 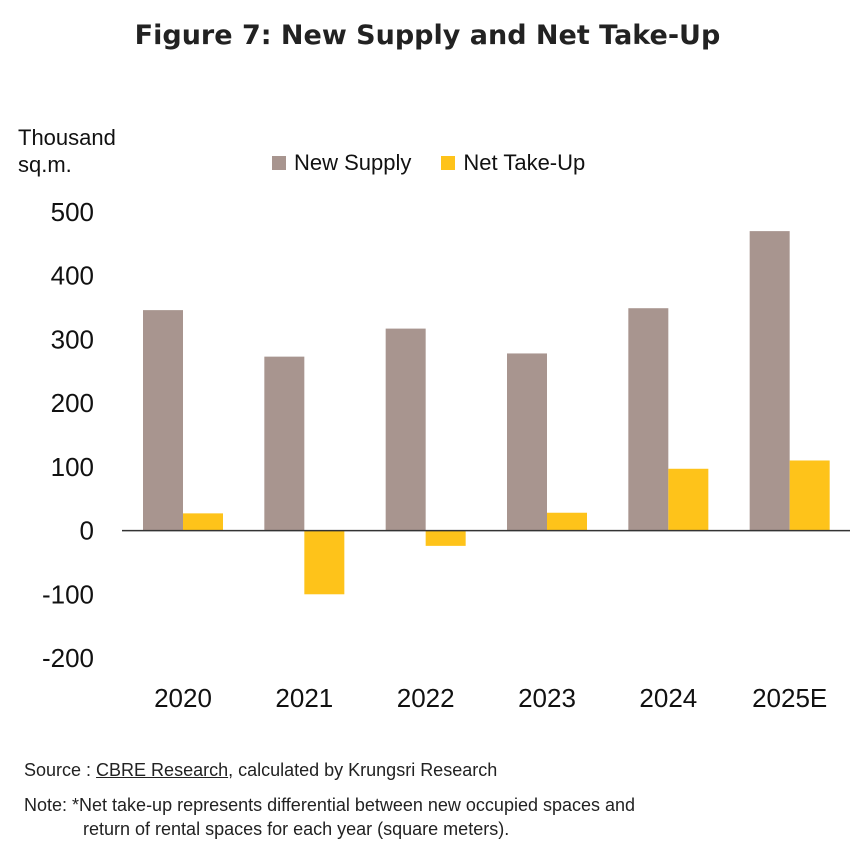 I want to click on x-tick-label: 2023, so click(x=547, y=698).